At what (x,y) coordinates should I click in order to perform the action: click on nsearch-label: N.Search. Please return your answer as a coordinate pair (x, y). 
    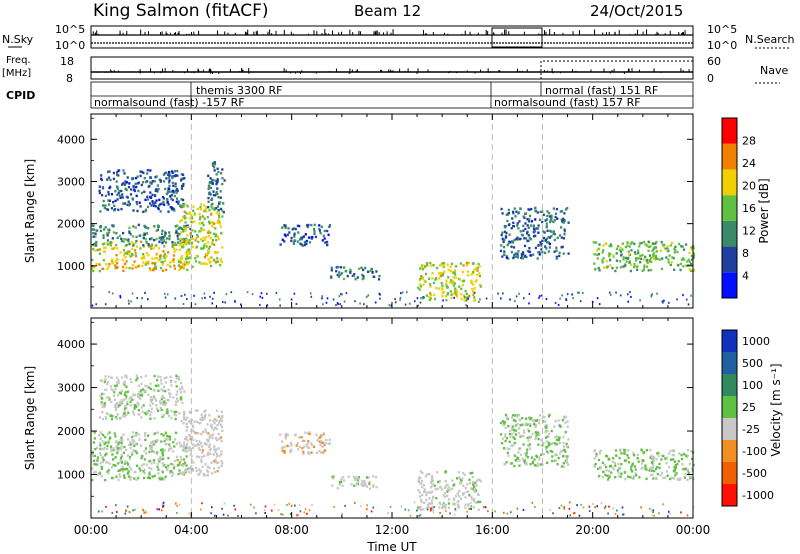
    Looking at the image, I should click on (770, 39).